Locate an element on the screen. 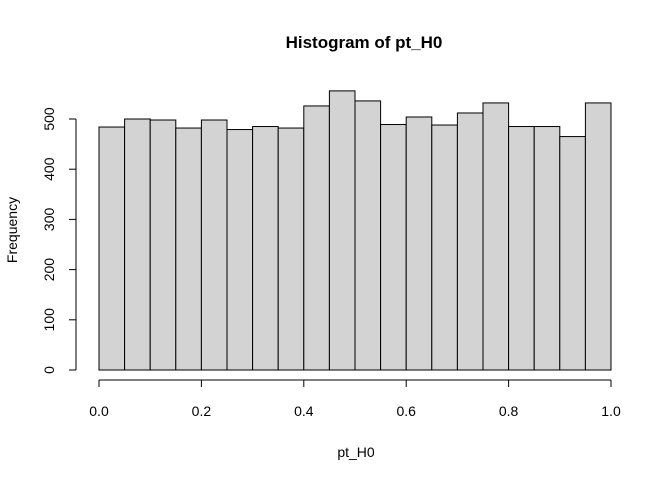 This screenshot has height=480, width=672. y-tick-label: 400 is located at coordinates (49, 169).